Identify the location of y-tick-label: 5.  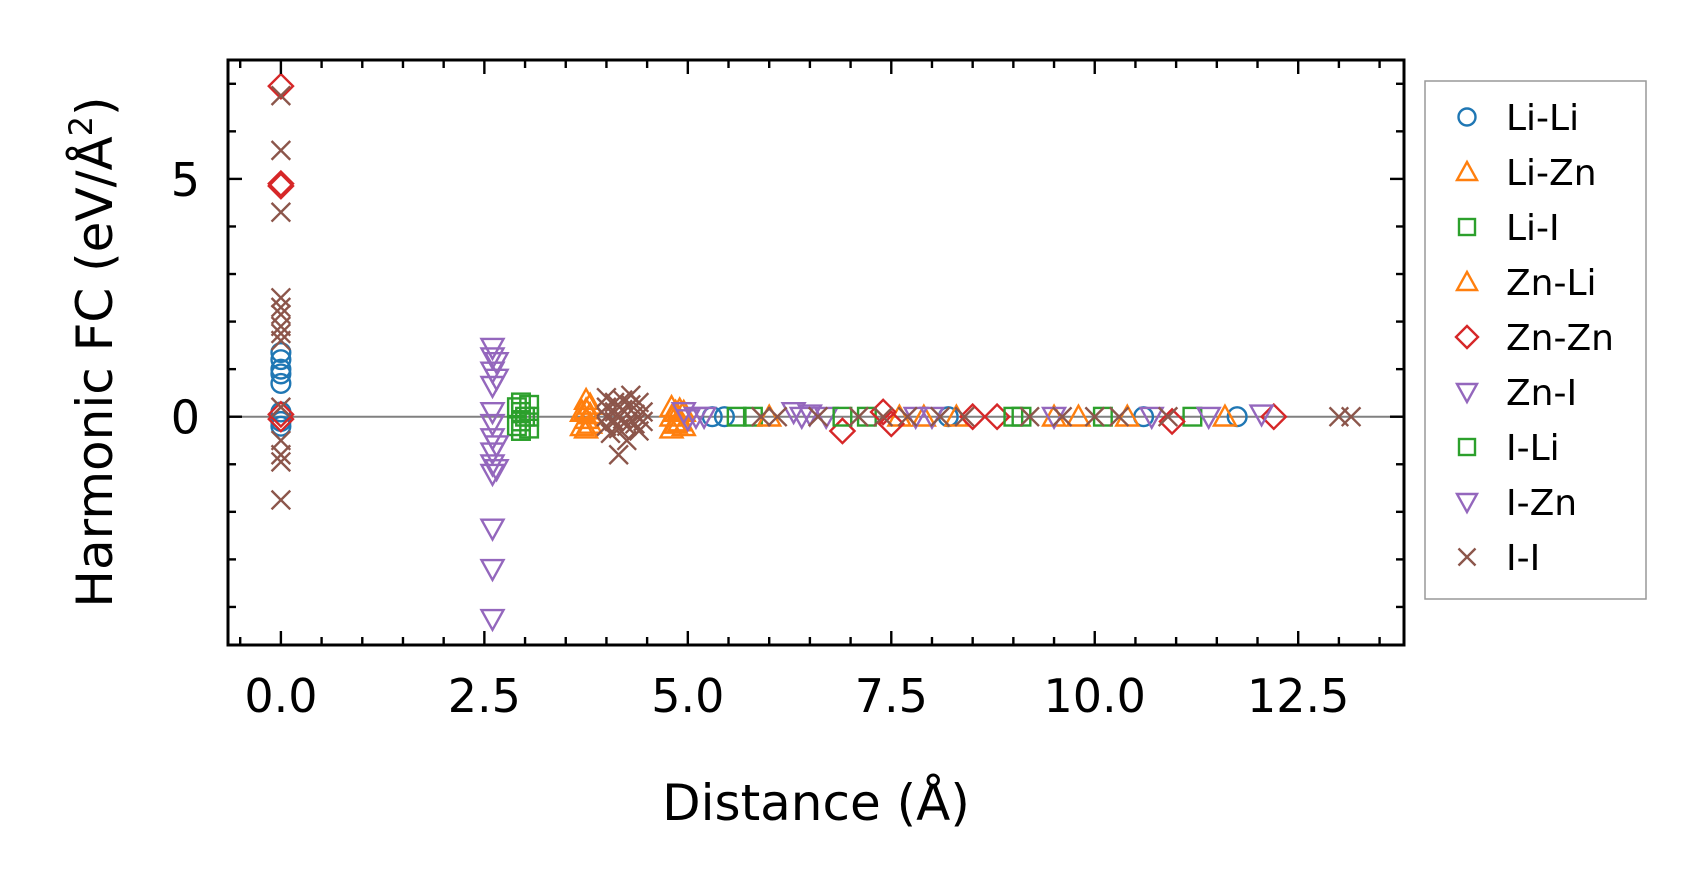
(185, 180).